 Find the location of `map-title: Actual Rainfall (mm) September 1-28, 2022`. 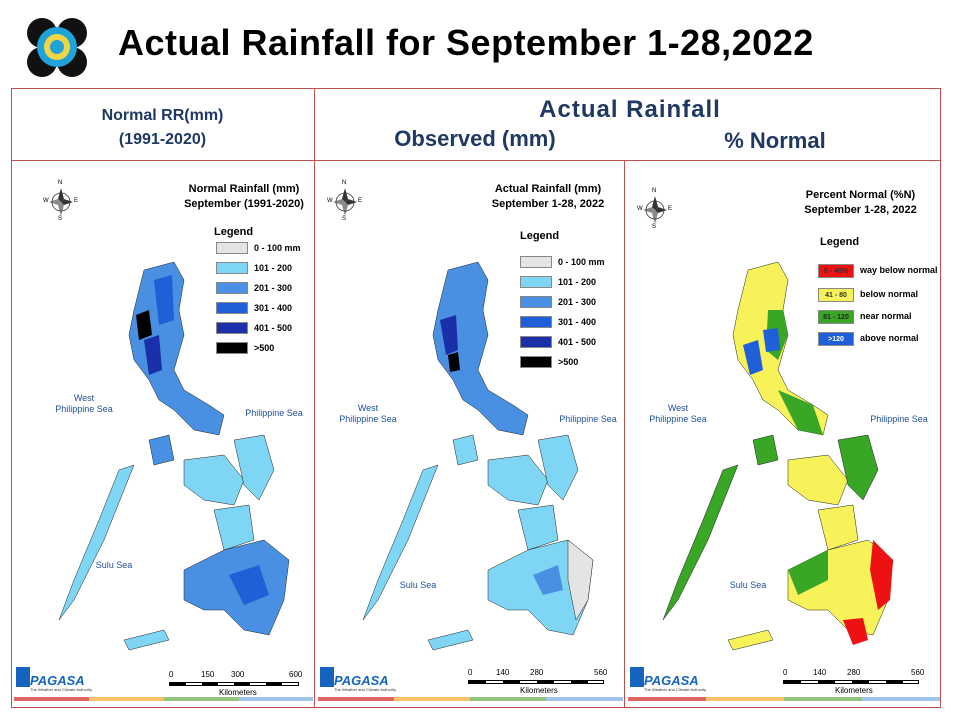

map-title: Actual Rainfall (mm) September 1-28, 2022 is located at coordinates (548, 196).